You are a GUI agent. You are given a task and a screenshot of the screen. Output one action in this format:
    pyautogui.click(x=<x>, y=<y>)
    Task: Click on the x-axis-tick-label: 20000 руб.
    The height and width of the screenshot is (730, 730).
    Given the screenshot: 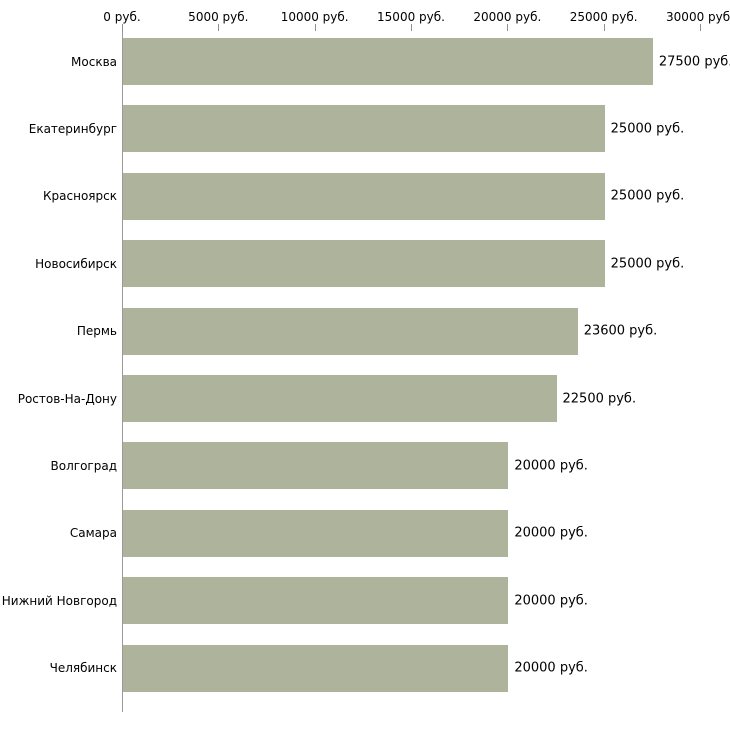 What is the action you would take?
    pyautogui.click(x=507, y=17)
    